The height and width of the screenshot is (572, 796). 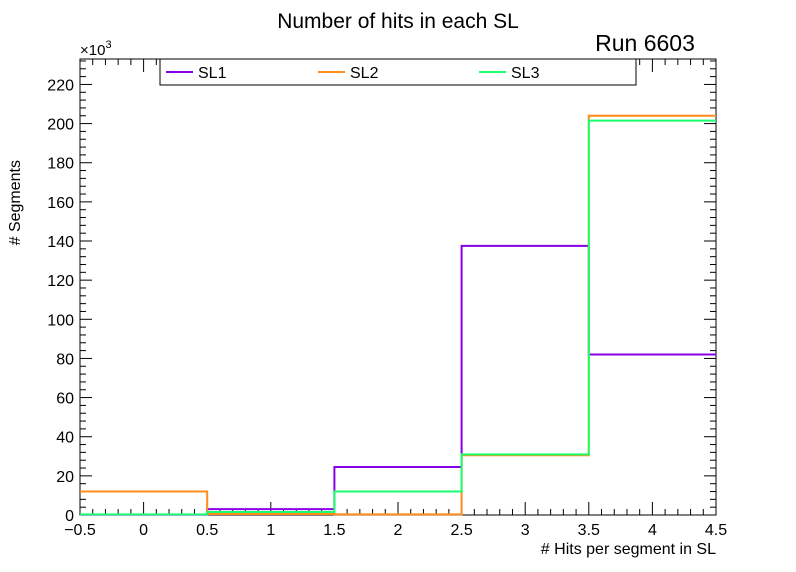 I want to click on x-tick-label: 4, so click(x=652, y=530).